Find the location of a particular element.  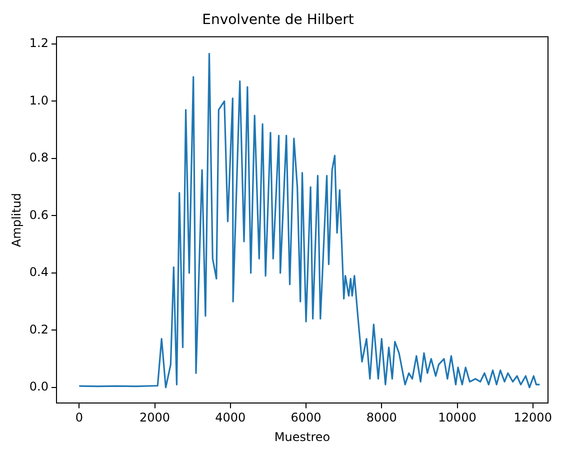

x-tick-label: 10000 is located at coordinates (457, 417).